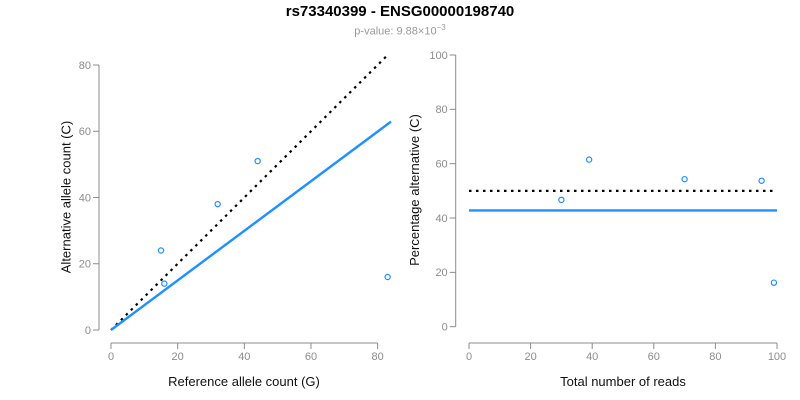 The image size is (800, 400). Describe the element at coordinates (414, 190) in the screenshot. I see `y-axis-title: Percentage alternative (C)` at that location.